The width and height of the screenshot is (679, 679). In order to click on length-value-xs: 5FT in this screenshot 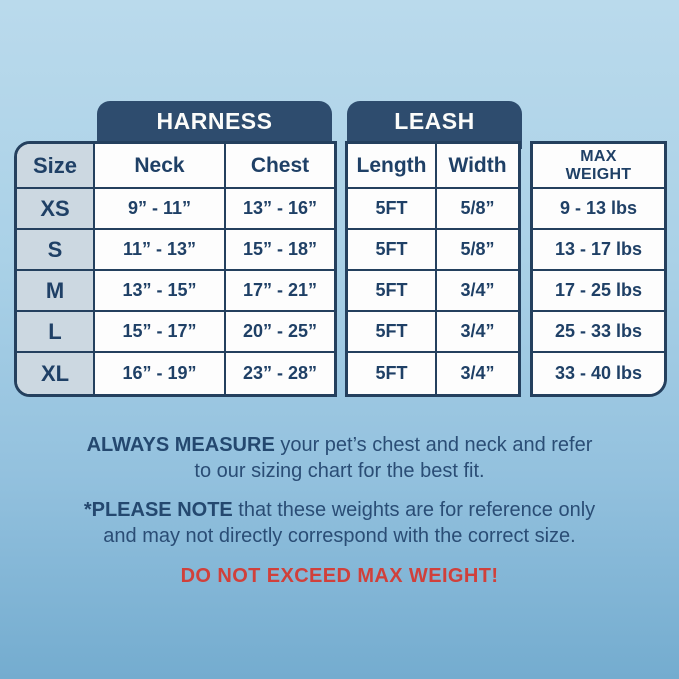, I will do `click(392, 209)`.